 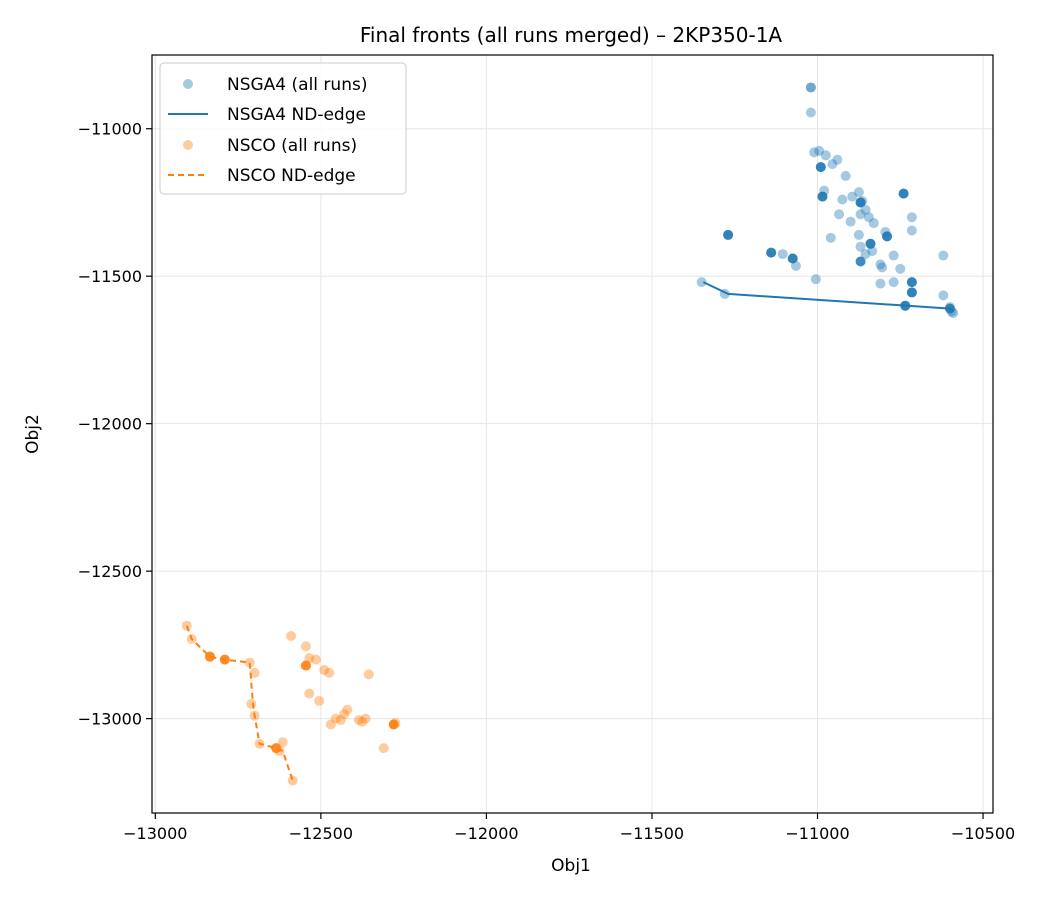 I want to click on x-axis-label: Obj1, so click(x=571, y=866).